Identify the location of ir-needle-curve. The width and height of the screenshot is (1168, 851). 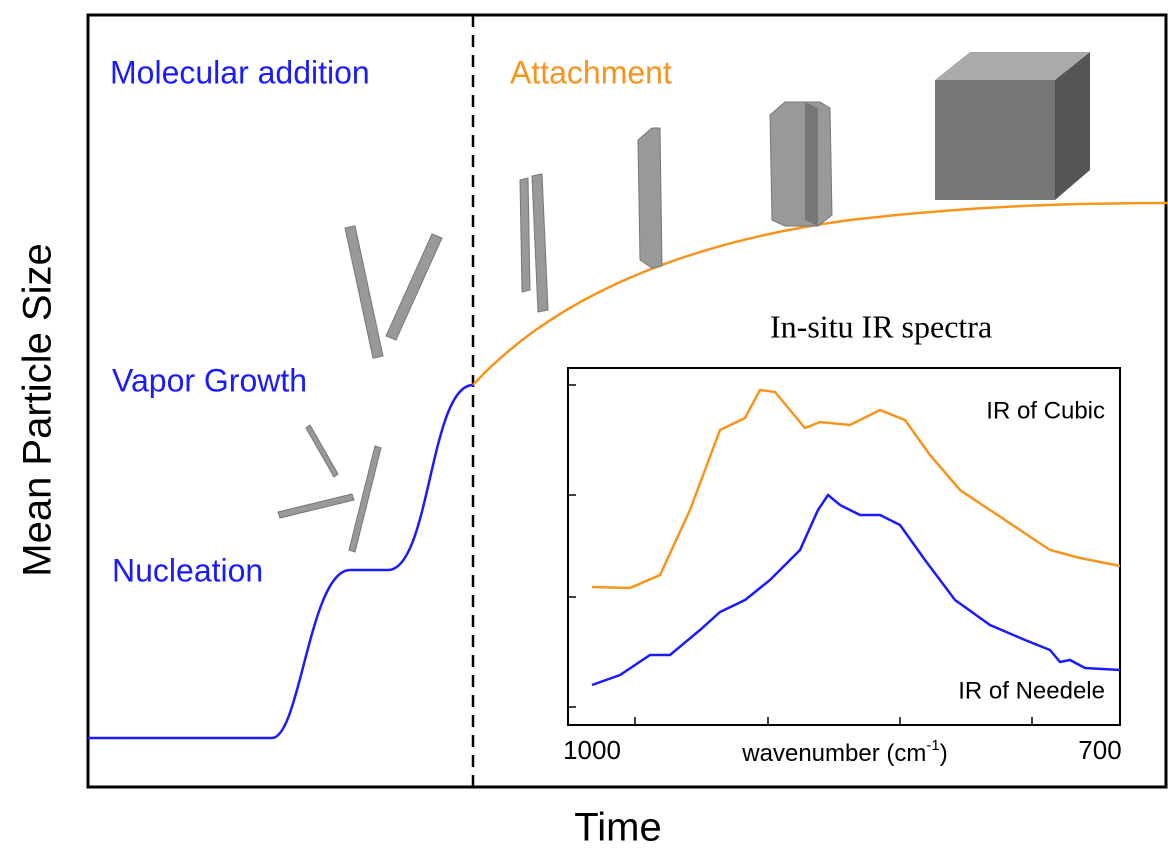
(856, 590).